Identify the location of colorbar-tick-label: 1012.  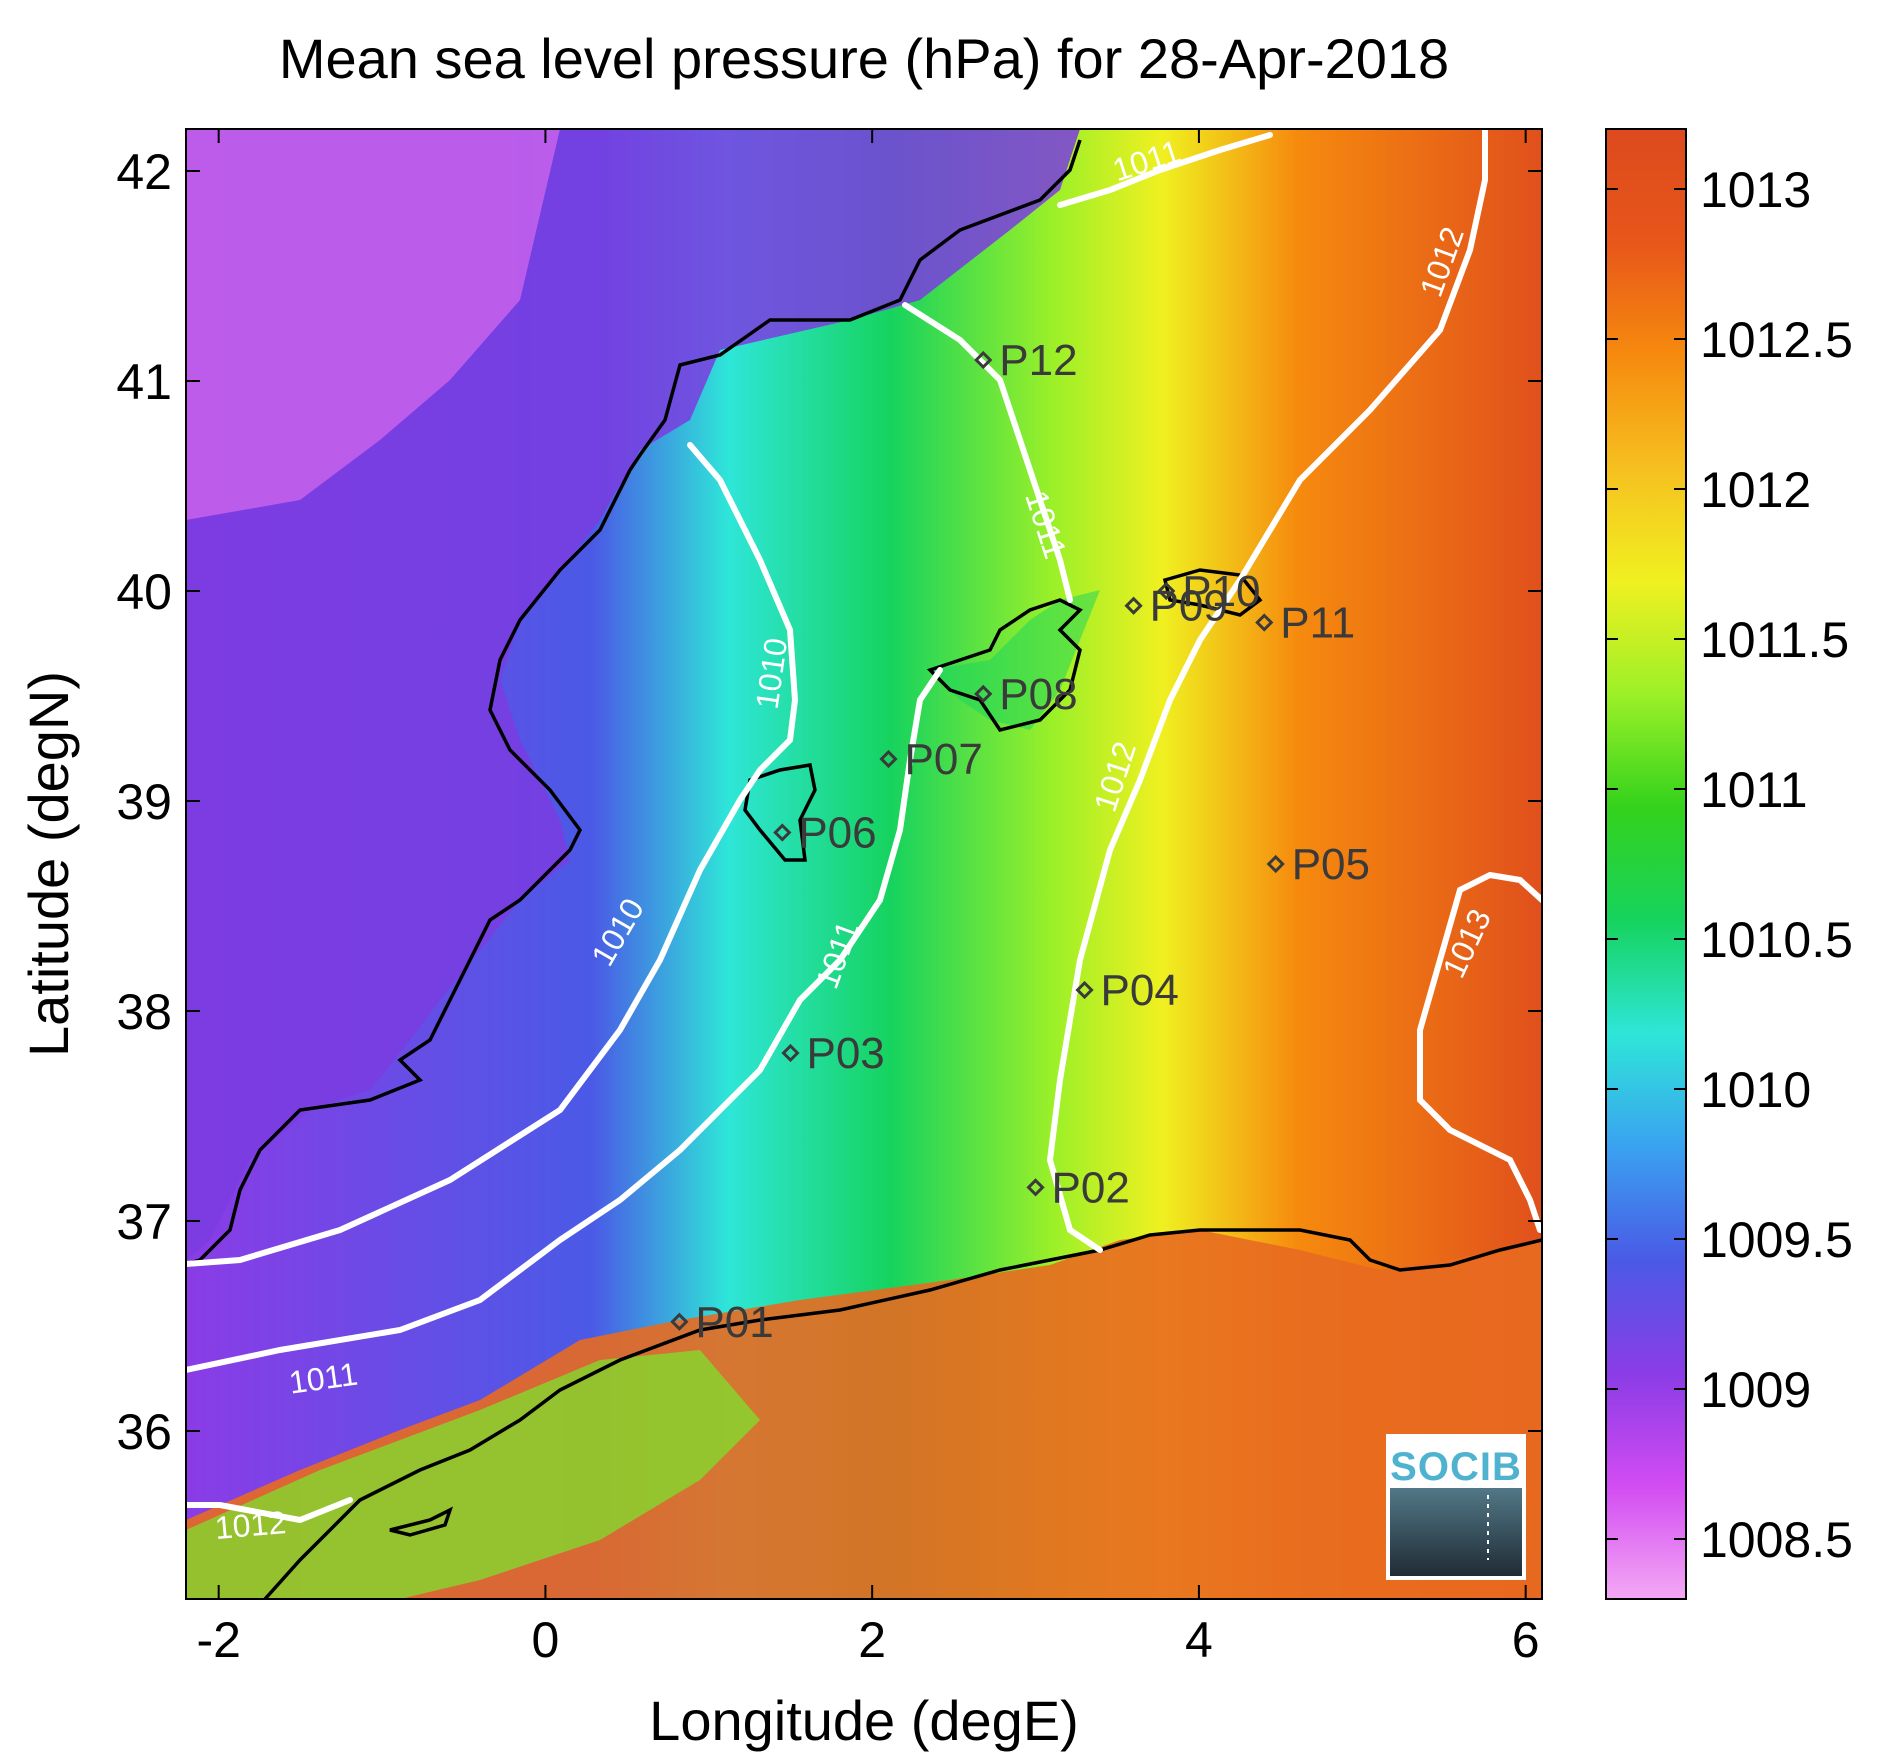
(1755, 490).